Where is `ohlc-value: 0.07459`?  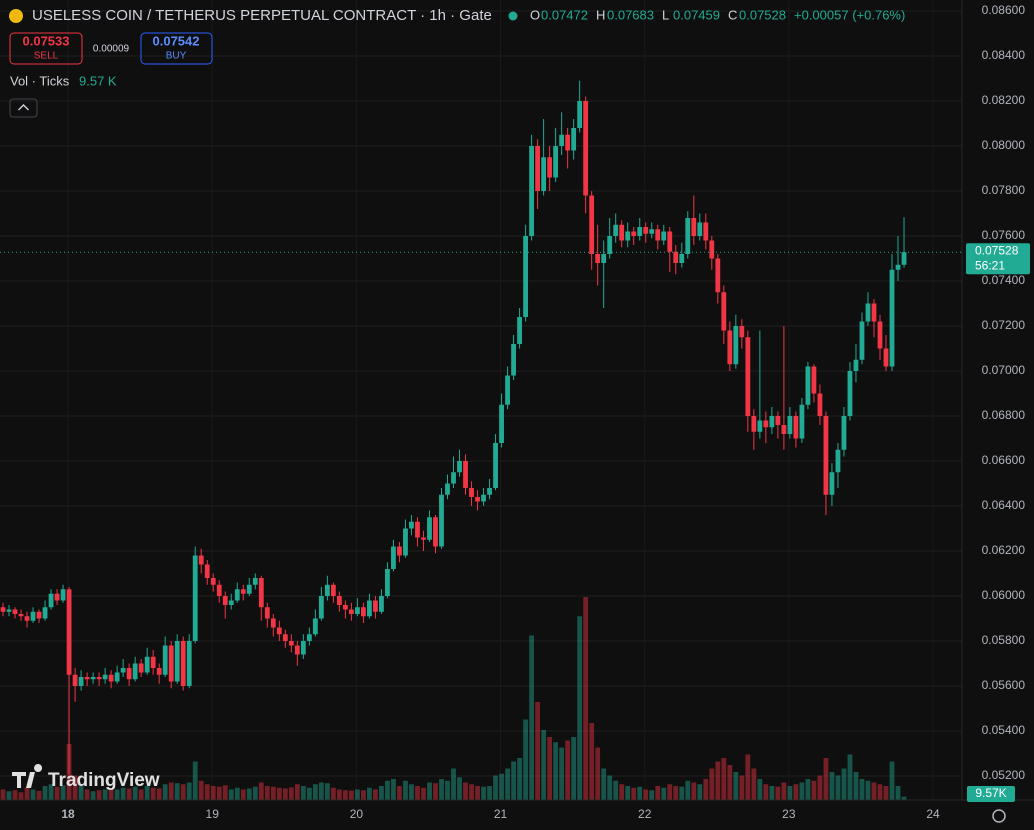 ohlc-value: 0.07459 is located at coordinates (696, 14).